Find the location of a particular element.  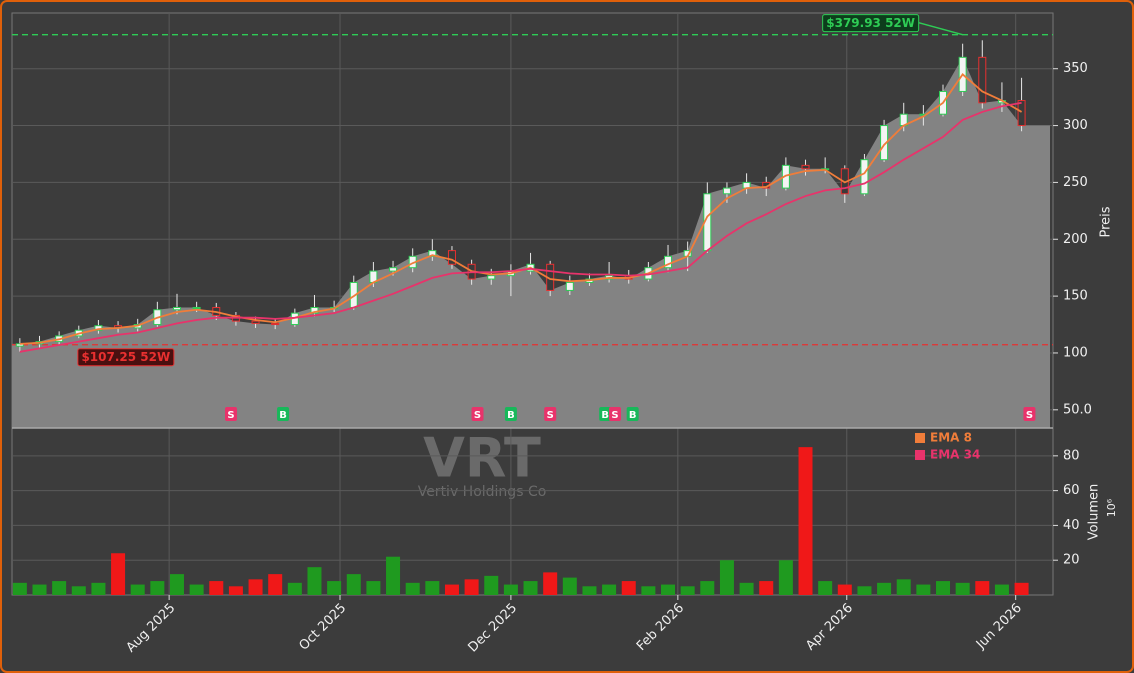

y-tick-label: 80 is located at coordinates (1071, 455).